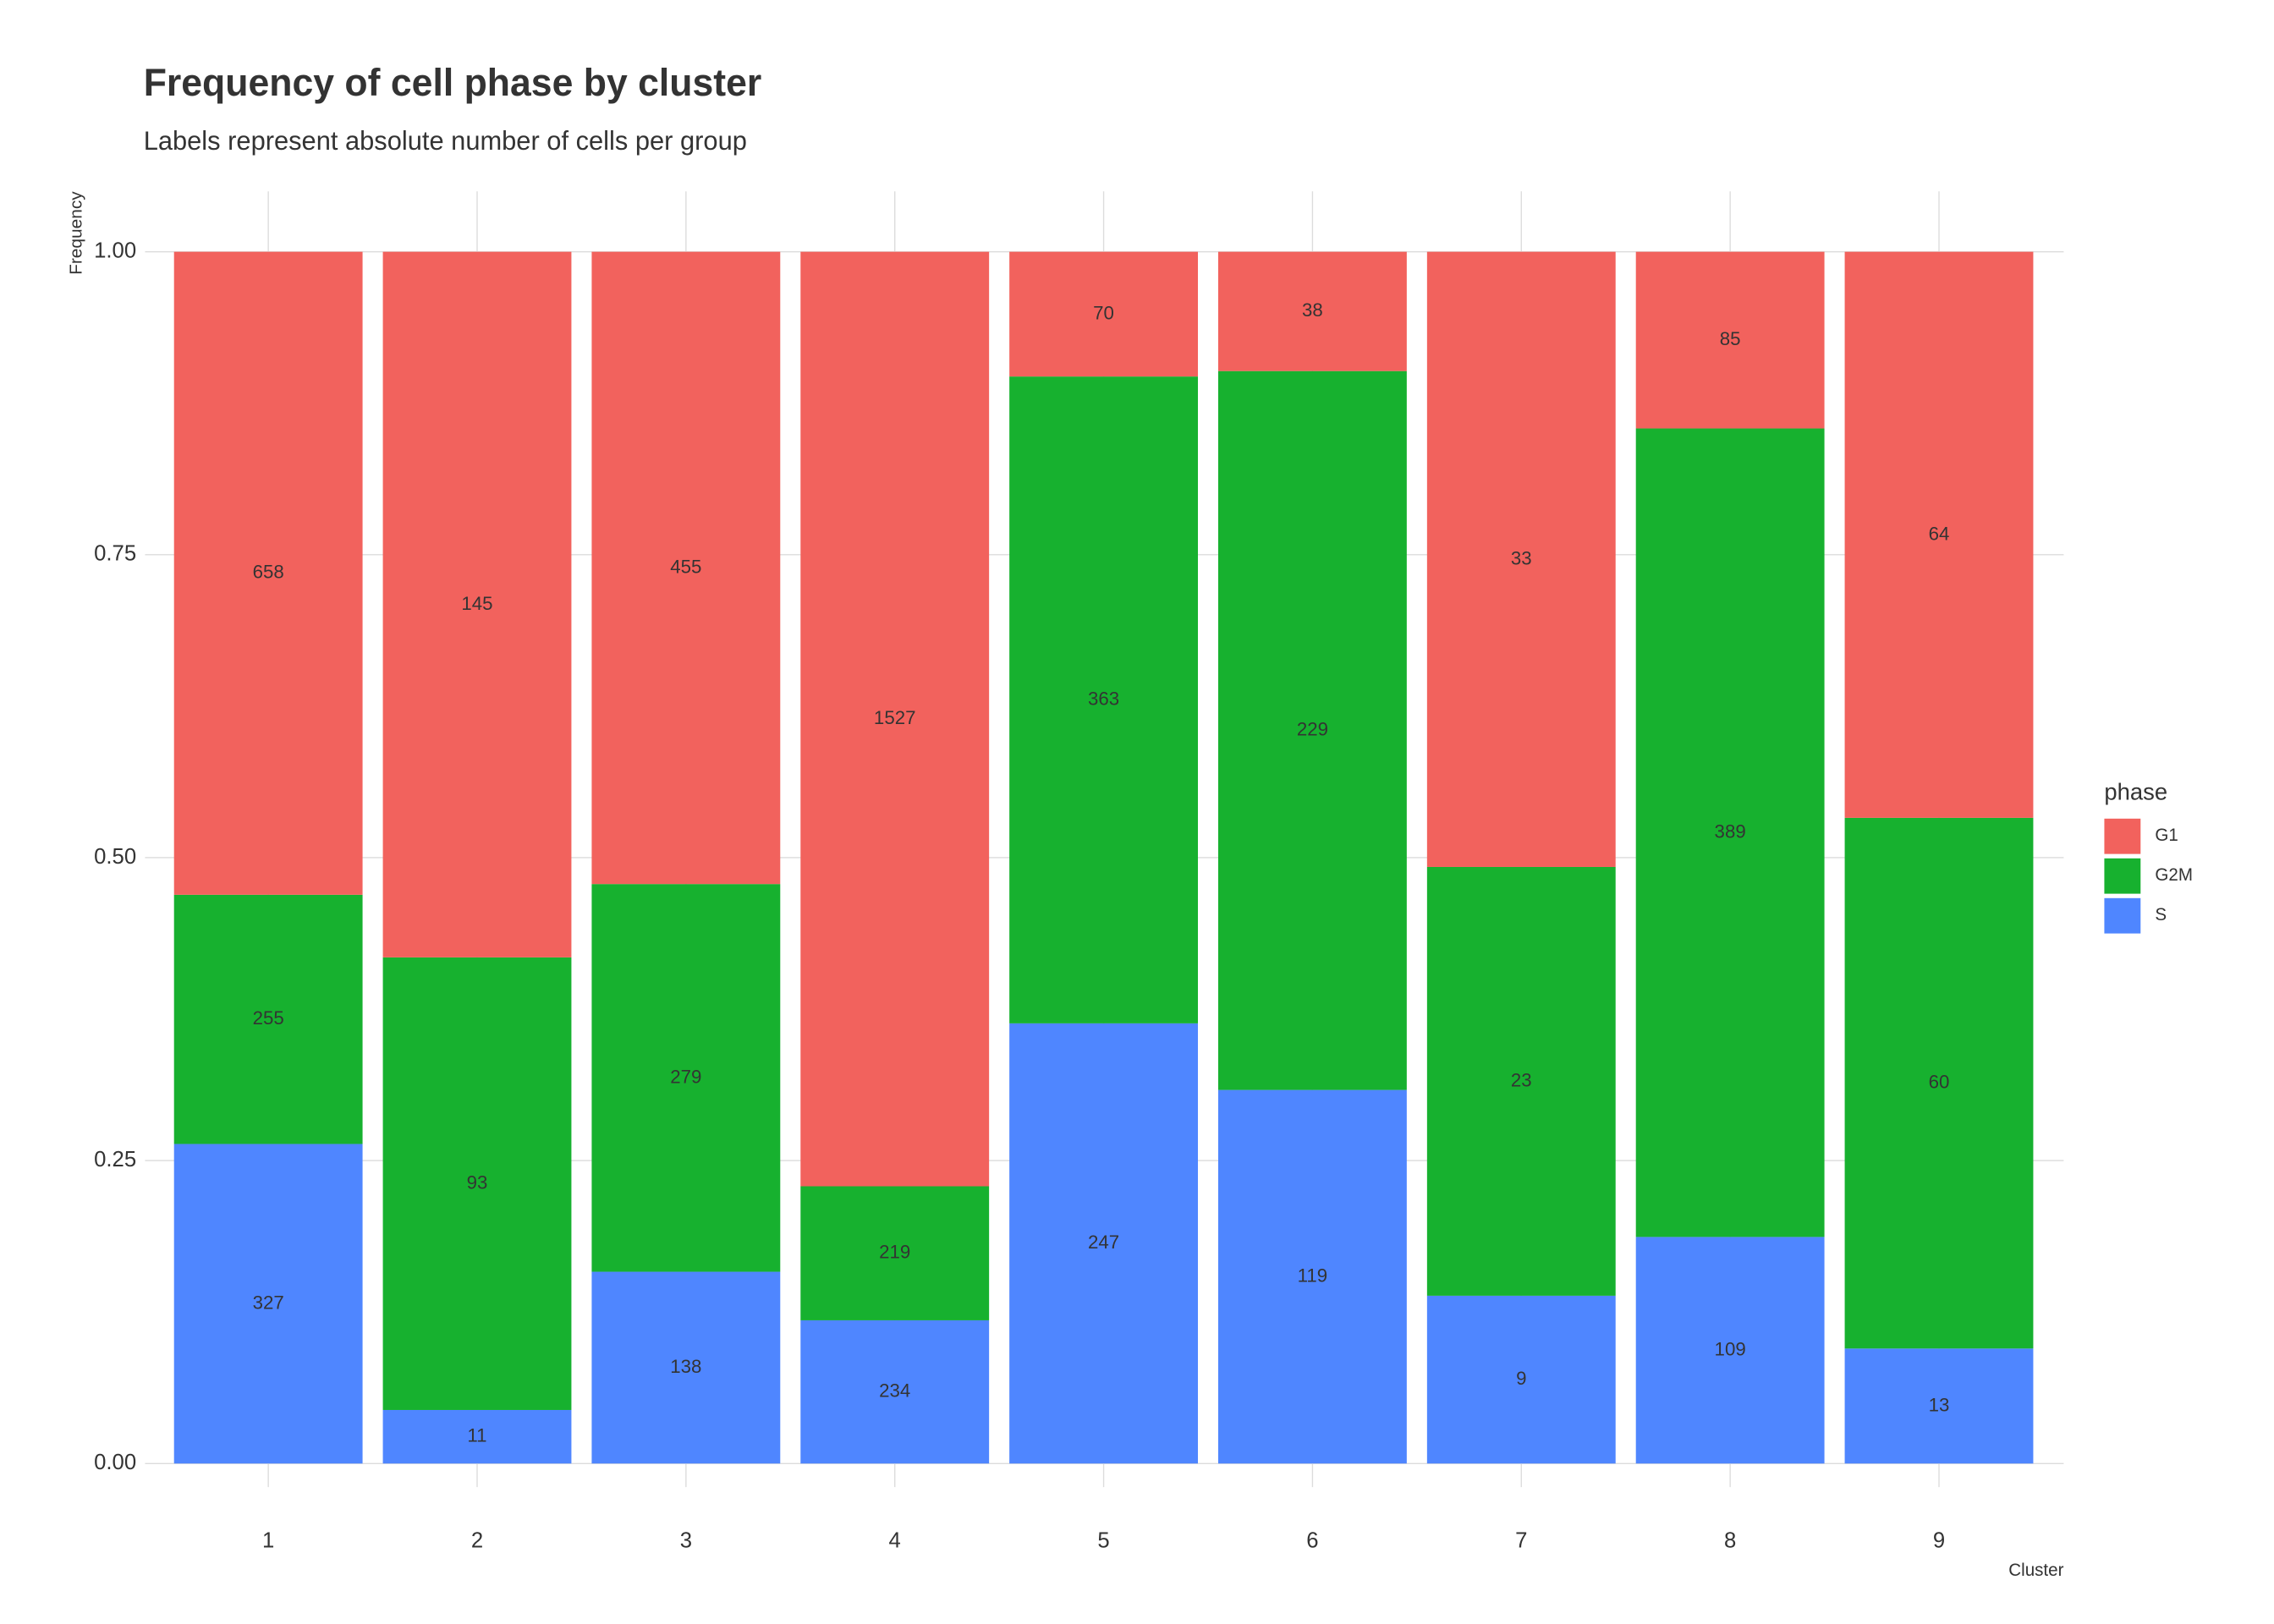 The height and width of the screenshot is (1624, 2274). I want to click on y-tick-label: 0.25, so click(115, 1159).